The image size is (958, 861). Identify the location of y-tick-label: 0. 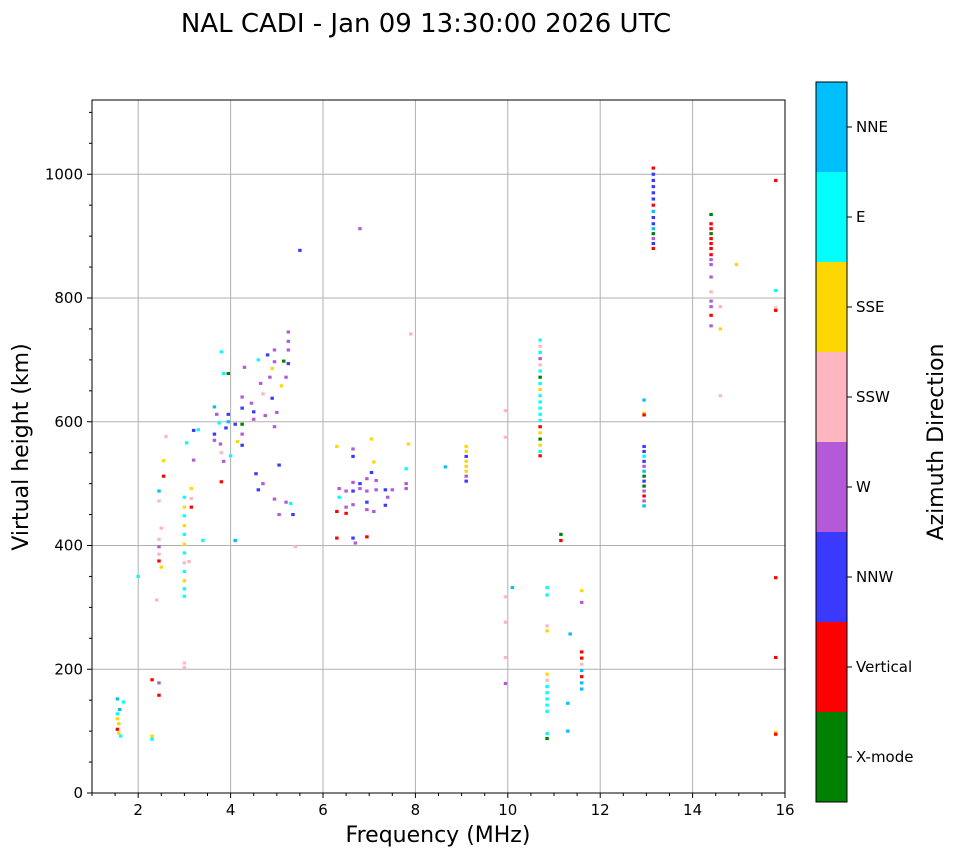
(78, 793).